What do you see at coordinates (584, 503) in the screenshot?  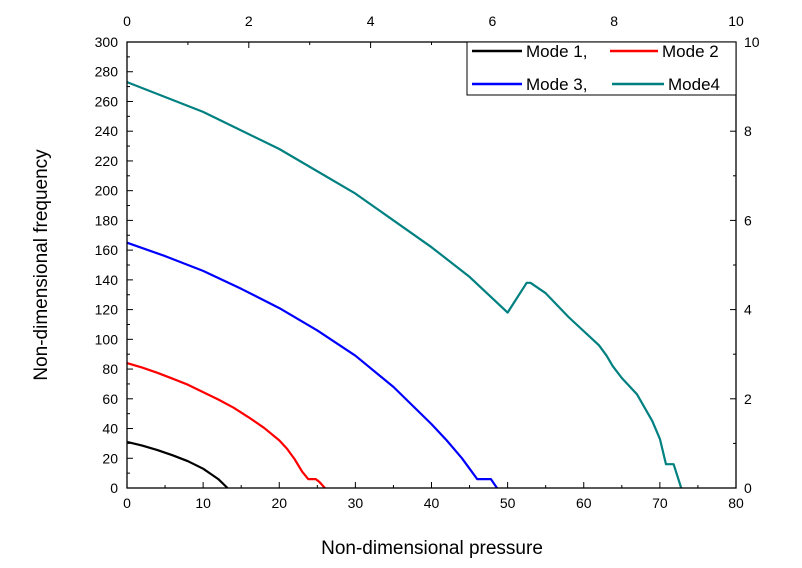 I see `x-tick-label: 60` at bounding box center [584, 503].